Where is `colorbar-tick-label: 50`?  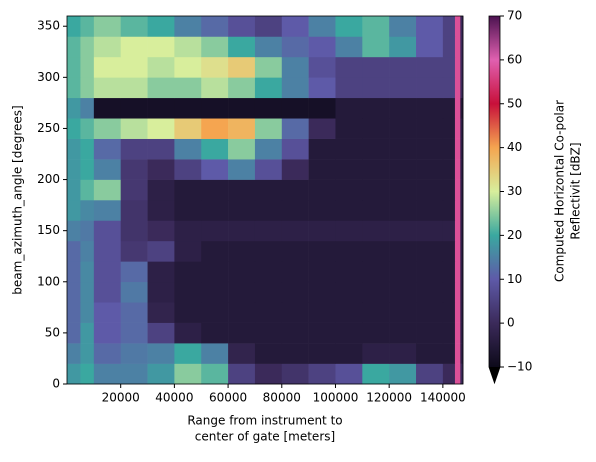 colorbar-tick-label: 50 is located at coordinates (514, 103).